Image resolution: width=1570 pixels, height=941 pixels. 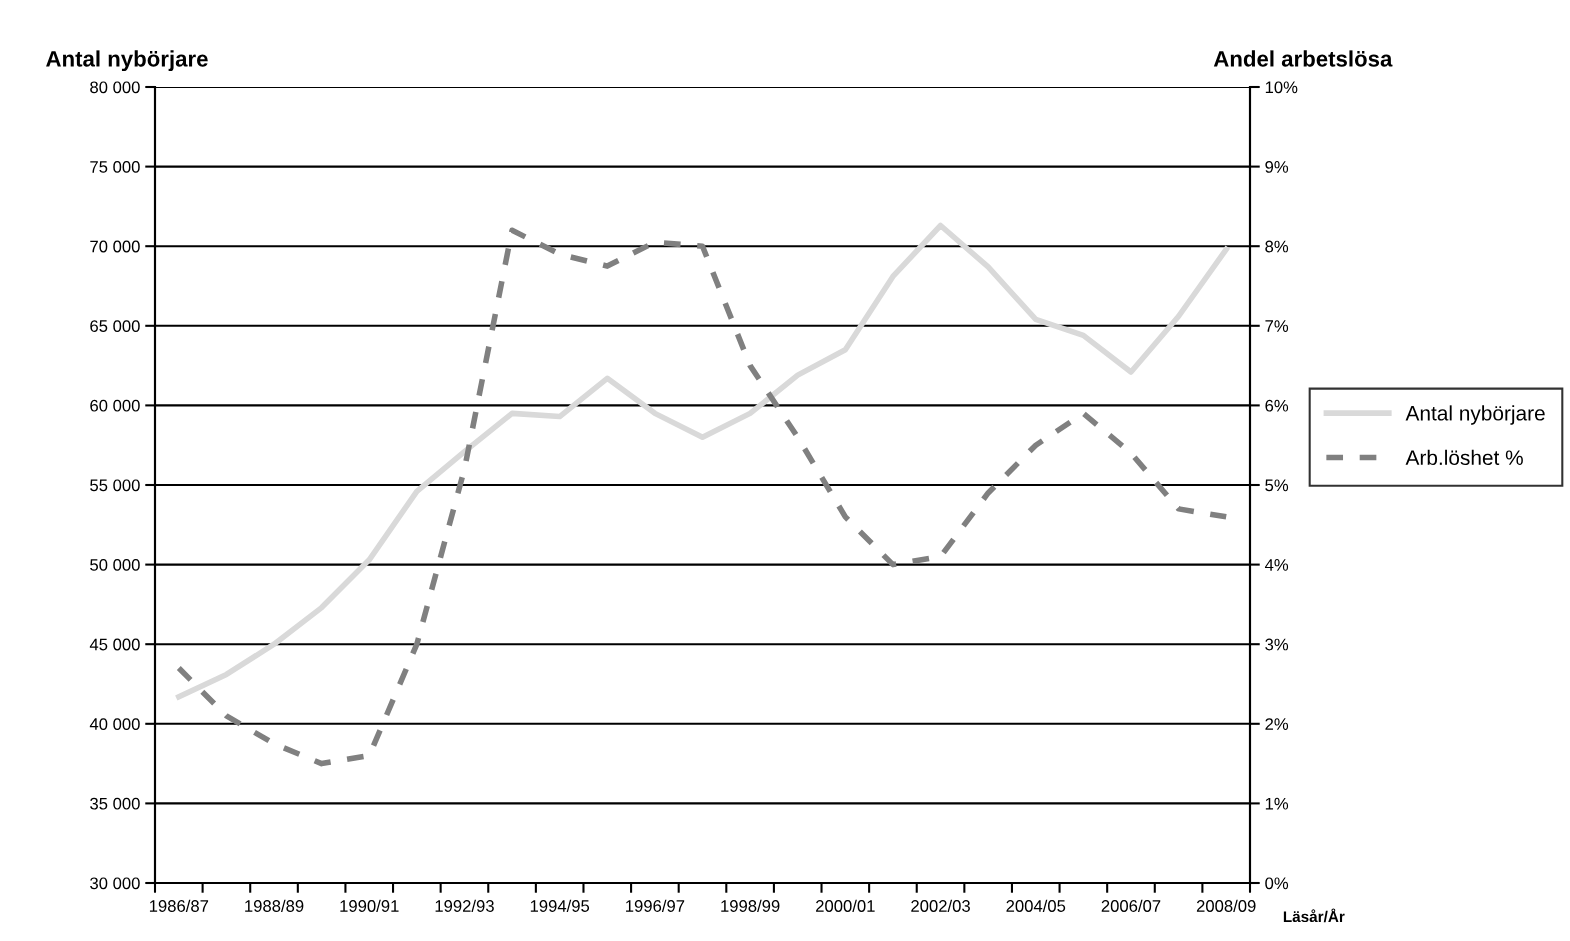 What do you see at coordinates (1276, 565) in the screenshot?
I see `y2-tick-label: 4%` at bounding box center [1276, 565].